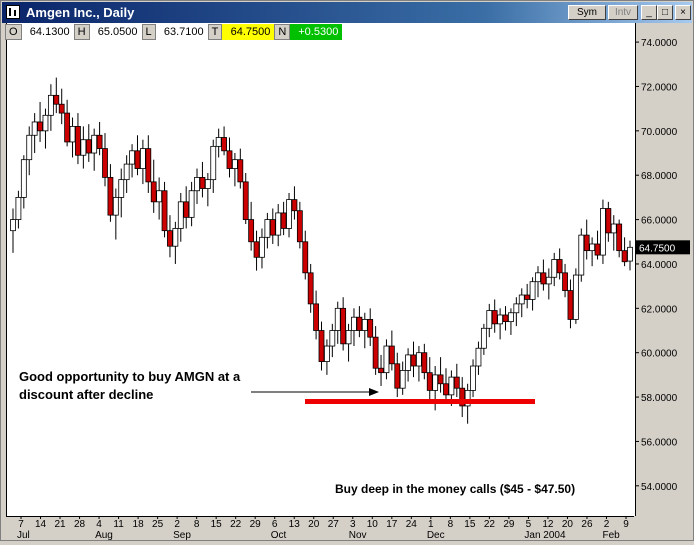 The height and width of the screenshot is (545, 694). What do you see at coordinates (659, 442) in the screenshot?
I see `price-tick-label: 56.0000` at bounding box center [659, 442].